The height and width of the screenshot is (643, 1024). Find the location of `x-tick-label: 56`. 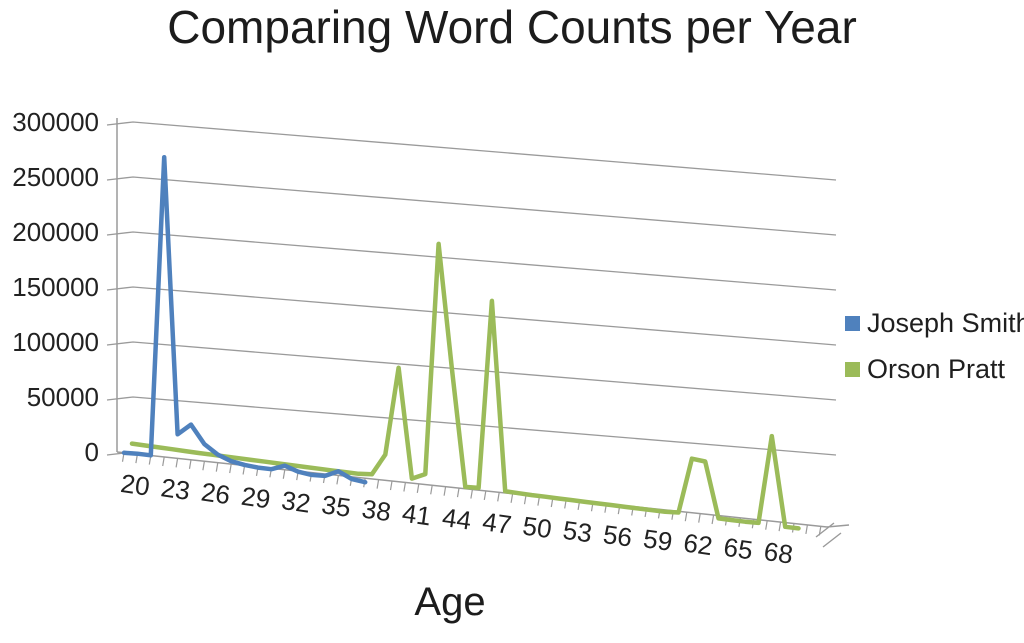

x-tick-label: 56 is located at coordinates (617, 536).